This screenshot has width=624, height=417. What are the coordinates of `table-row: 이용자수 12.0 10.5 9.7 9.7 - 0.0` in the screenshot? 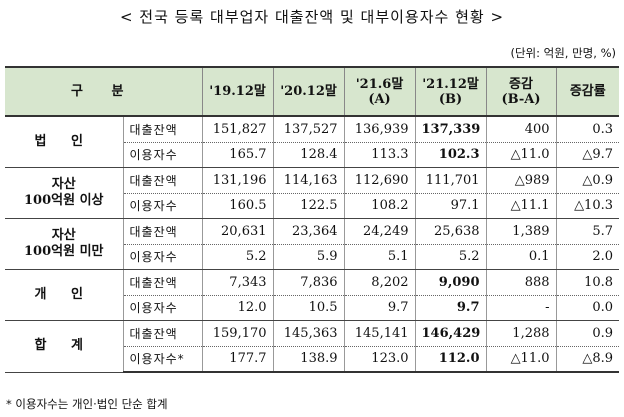 It's located at (312, 308).